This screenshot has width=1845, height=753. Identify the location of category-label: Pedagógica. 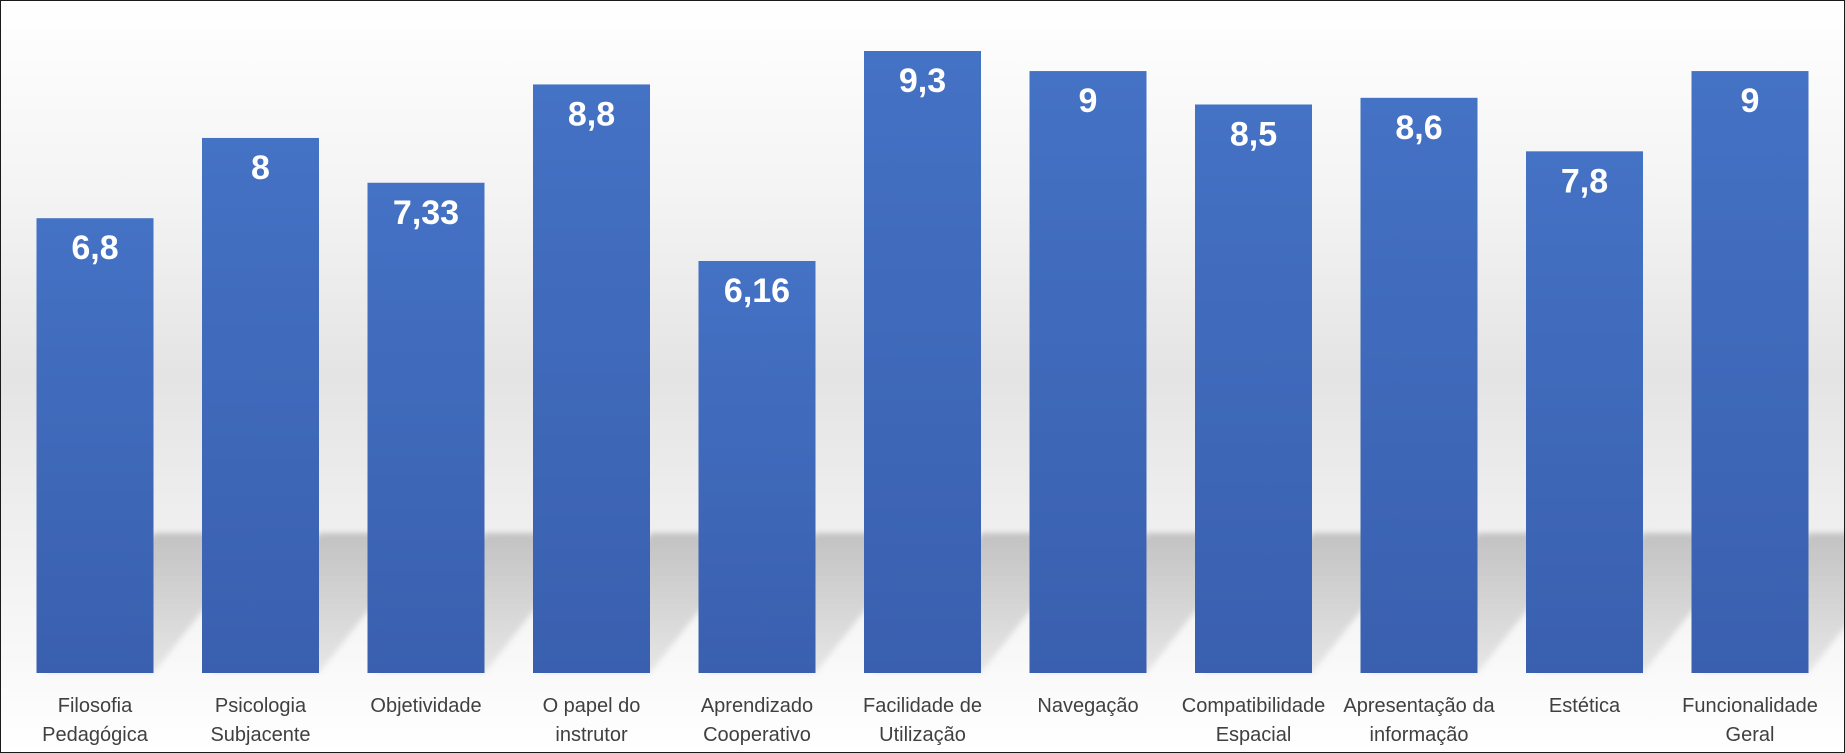
(95, 735).